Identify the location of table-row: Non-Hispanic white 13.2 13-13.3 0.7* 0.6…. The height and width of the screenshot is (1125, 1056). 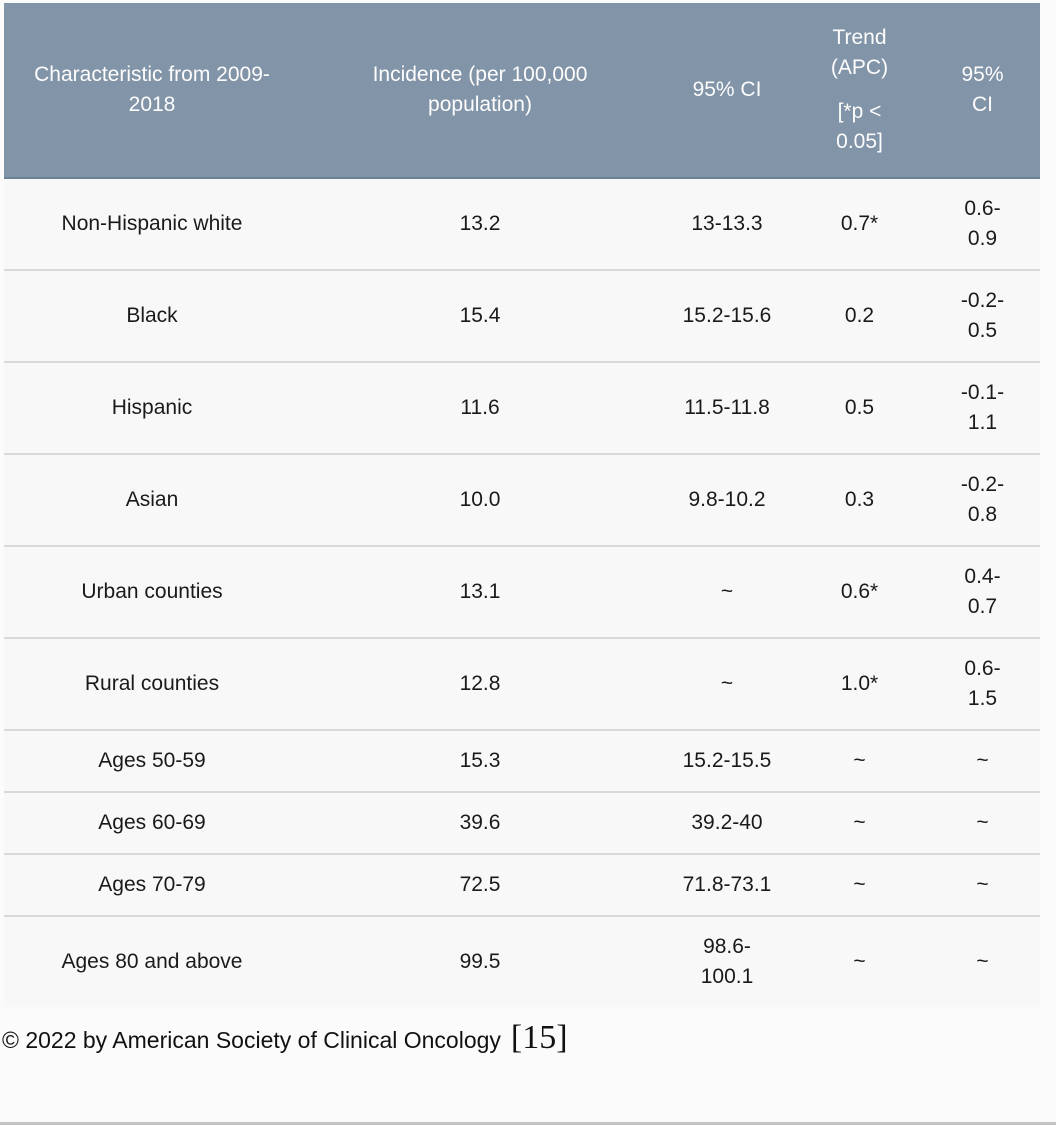
(522, 224).